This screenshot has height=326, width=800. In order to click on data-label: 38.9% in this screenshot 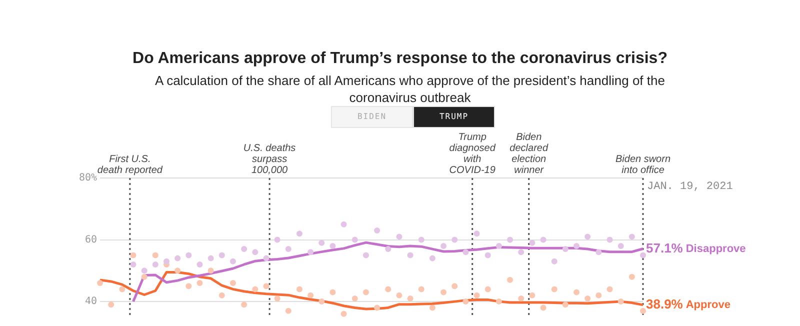, I will do `click(665, 304)`.